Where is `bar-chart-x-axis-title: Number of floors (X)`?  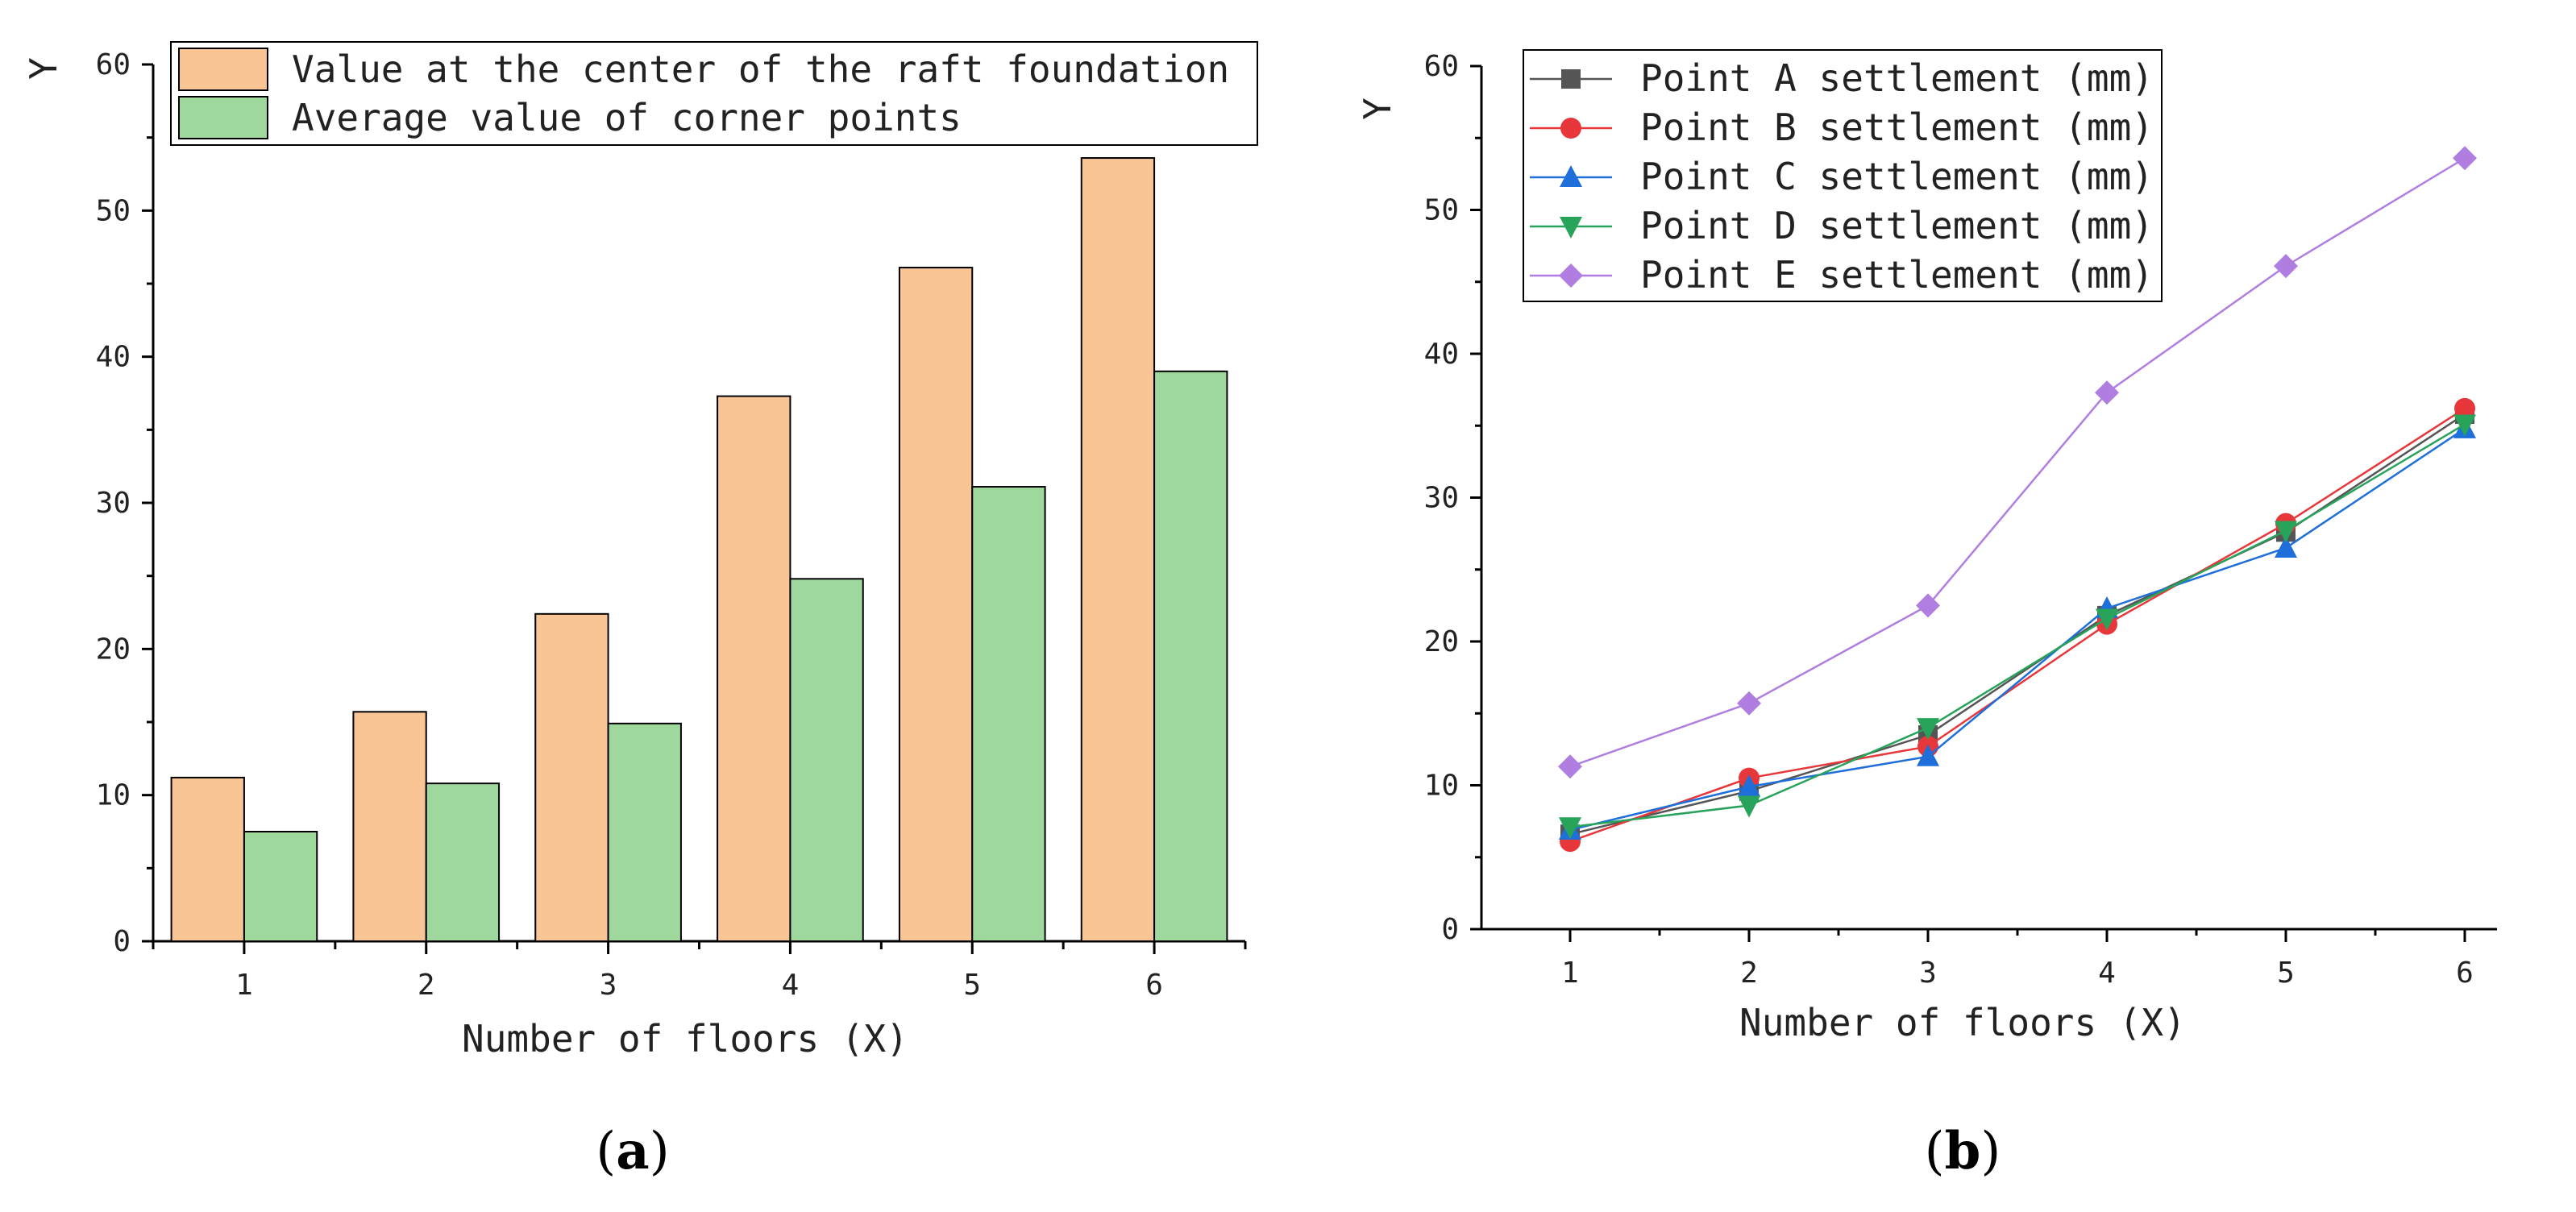
bar-chart-x-axis-title: Number of floors (X) is located at coordinates (685, 1038).